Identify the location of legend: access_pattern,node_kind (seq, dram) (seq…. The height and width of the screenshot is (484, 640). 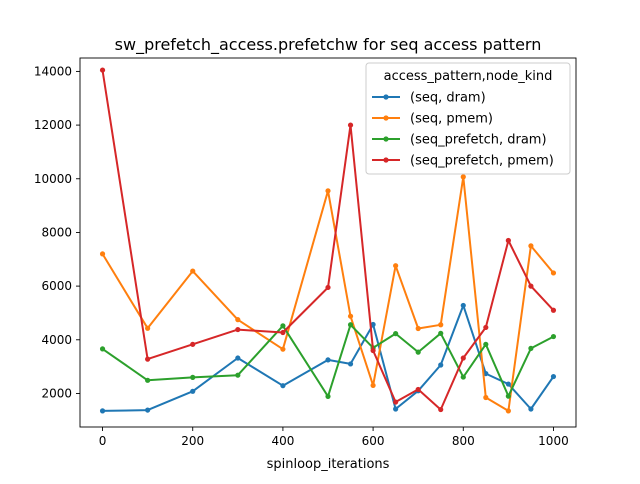
(468, 118).